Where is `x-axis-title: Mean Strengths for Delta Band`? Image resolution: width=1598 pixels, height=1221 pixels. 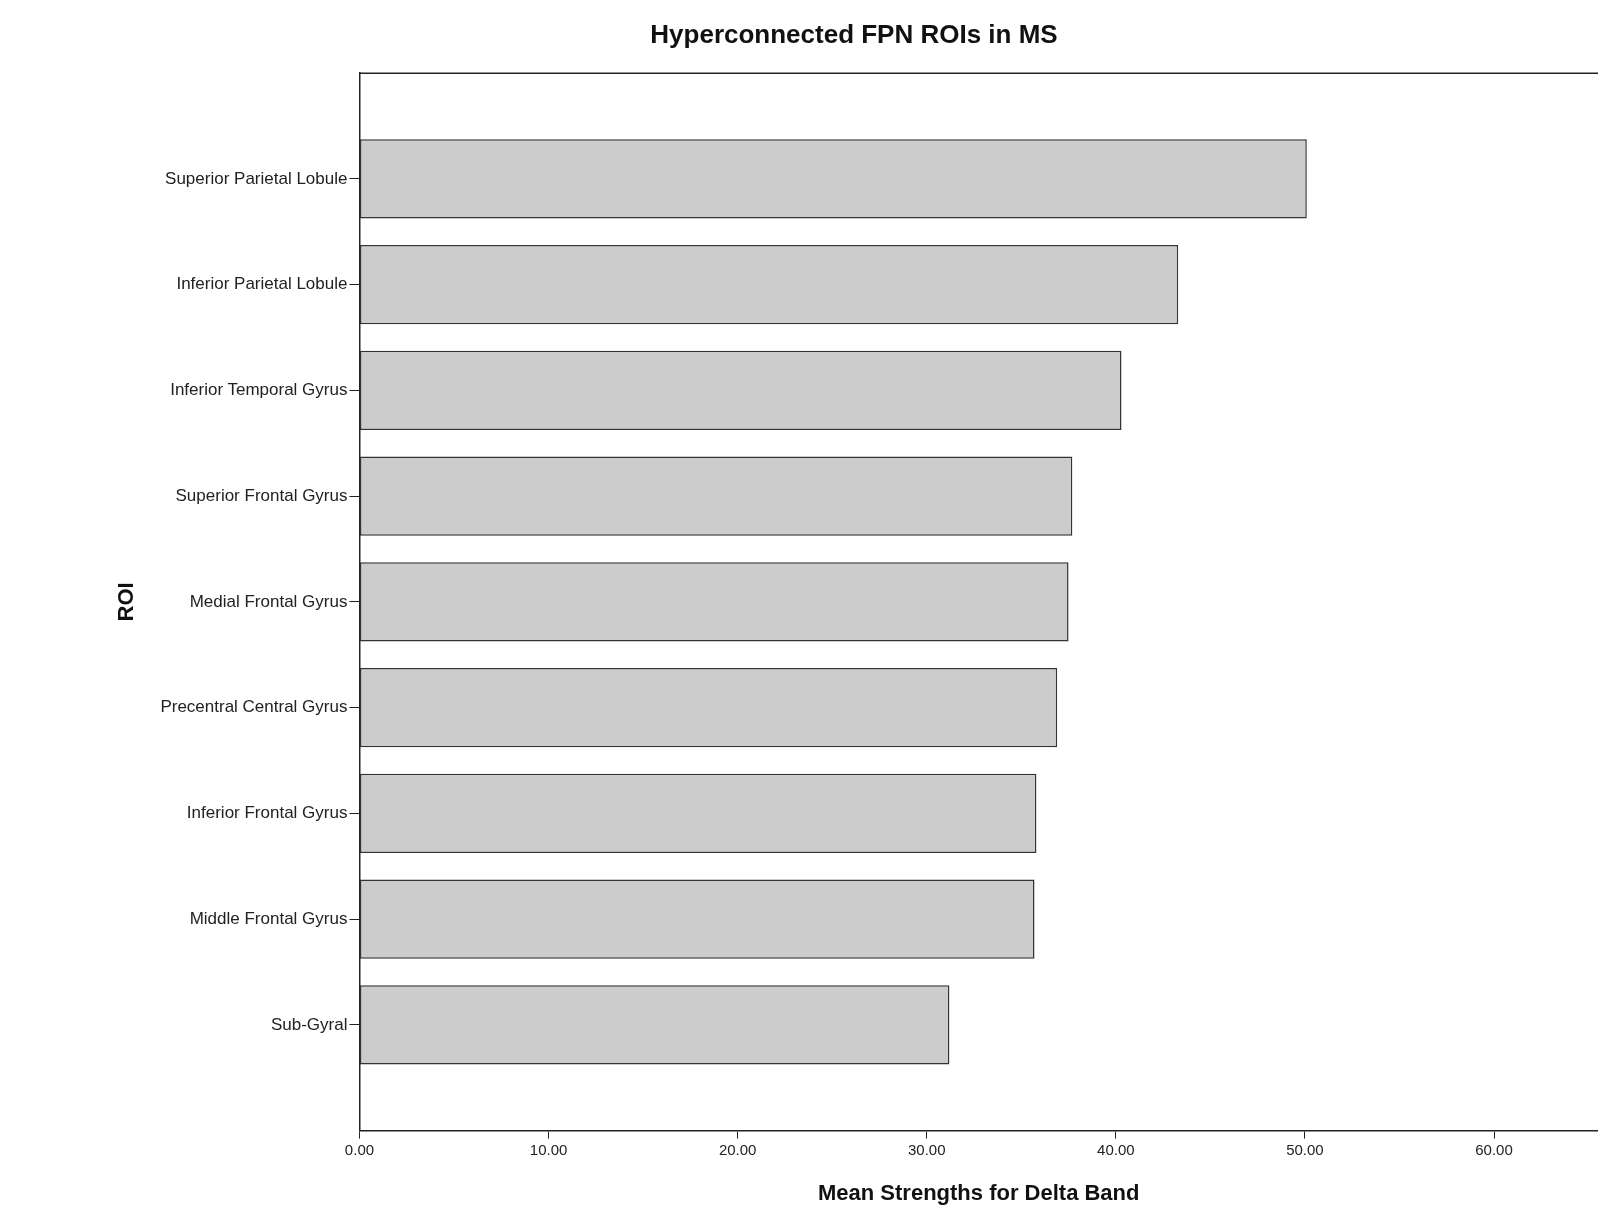 x-axis-title: Mean Strengths for Delta Band is located at coordinates (978, 1192).